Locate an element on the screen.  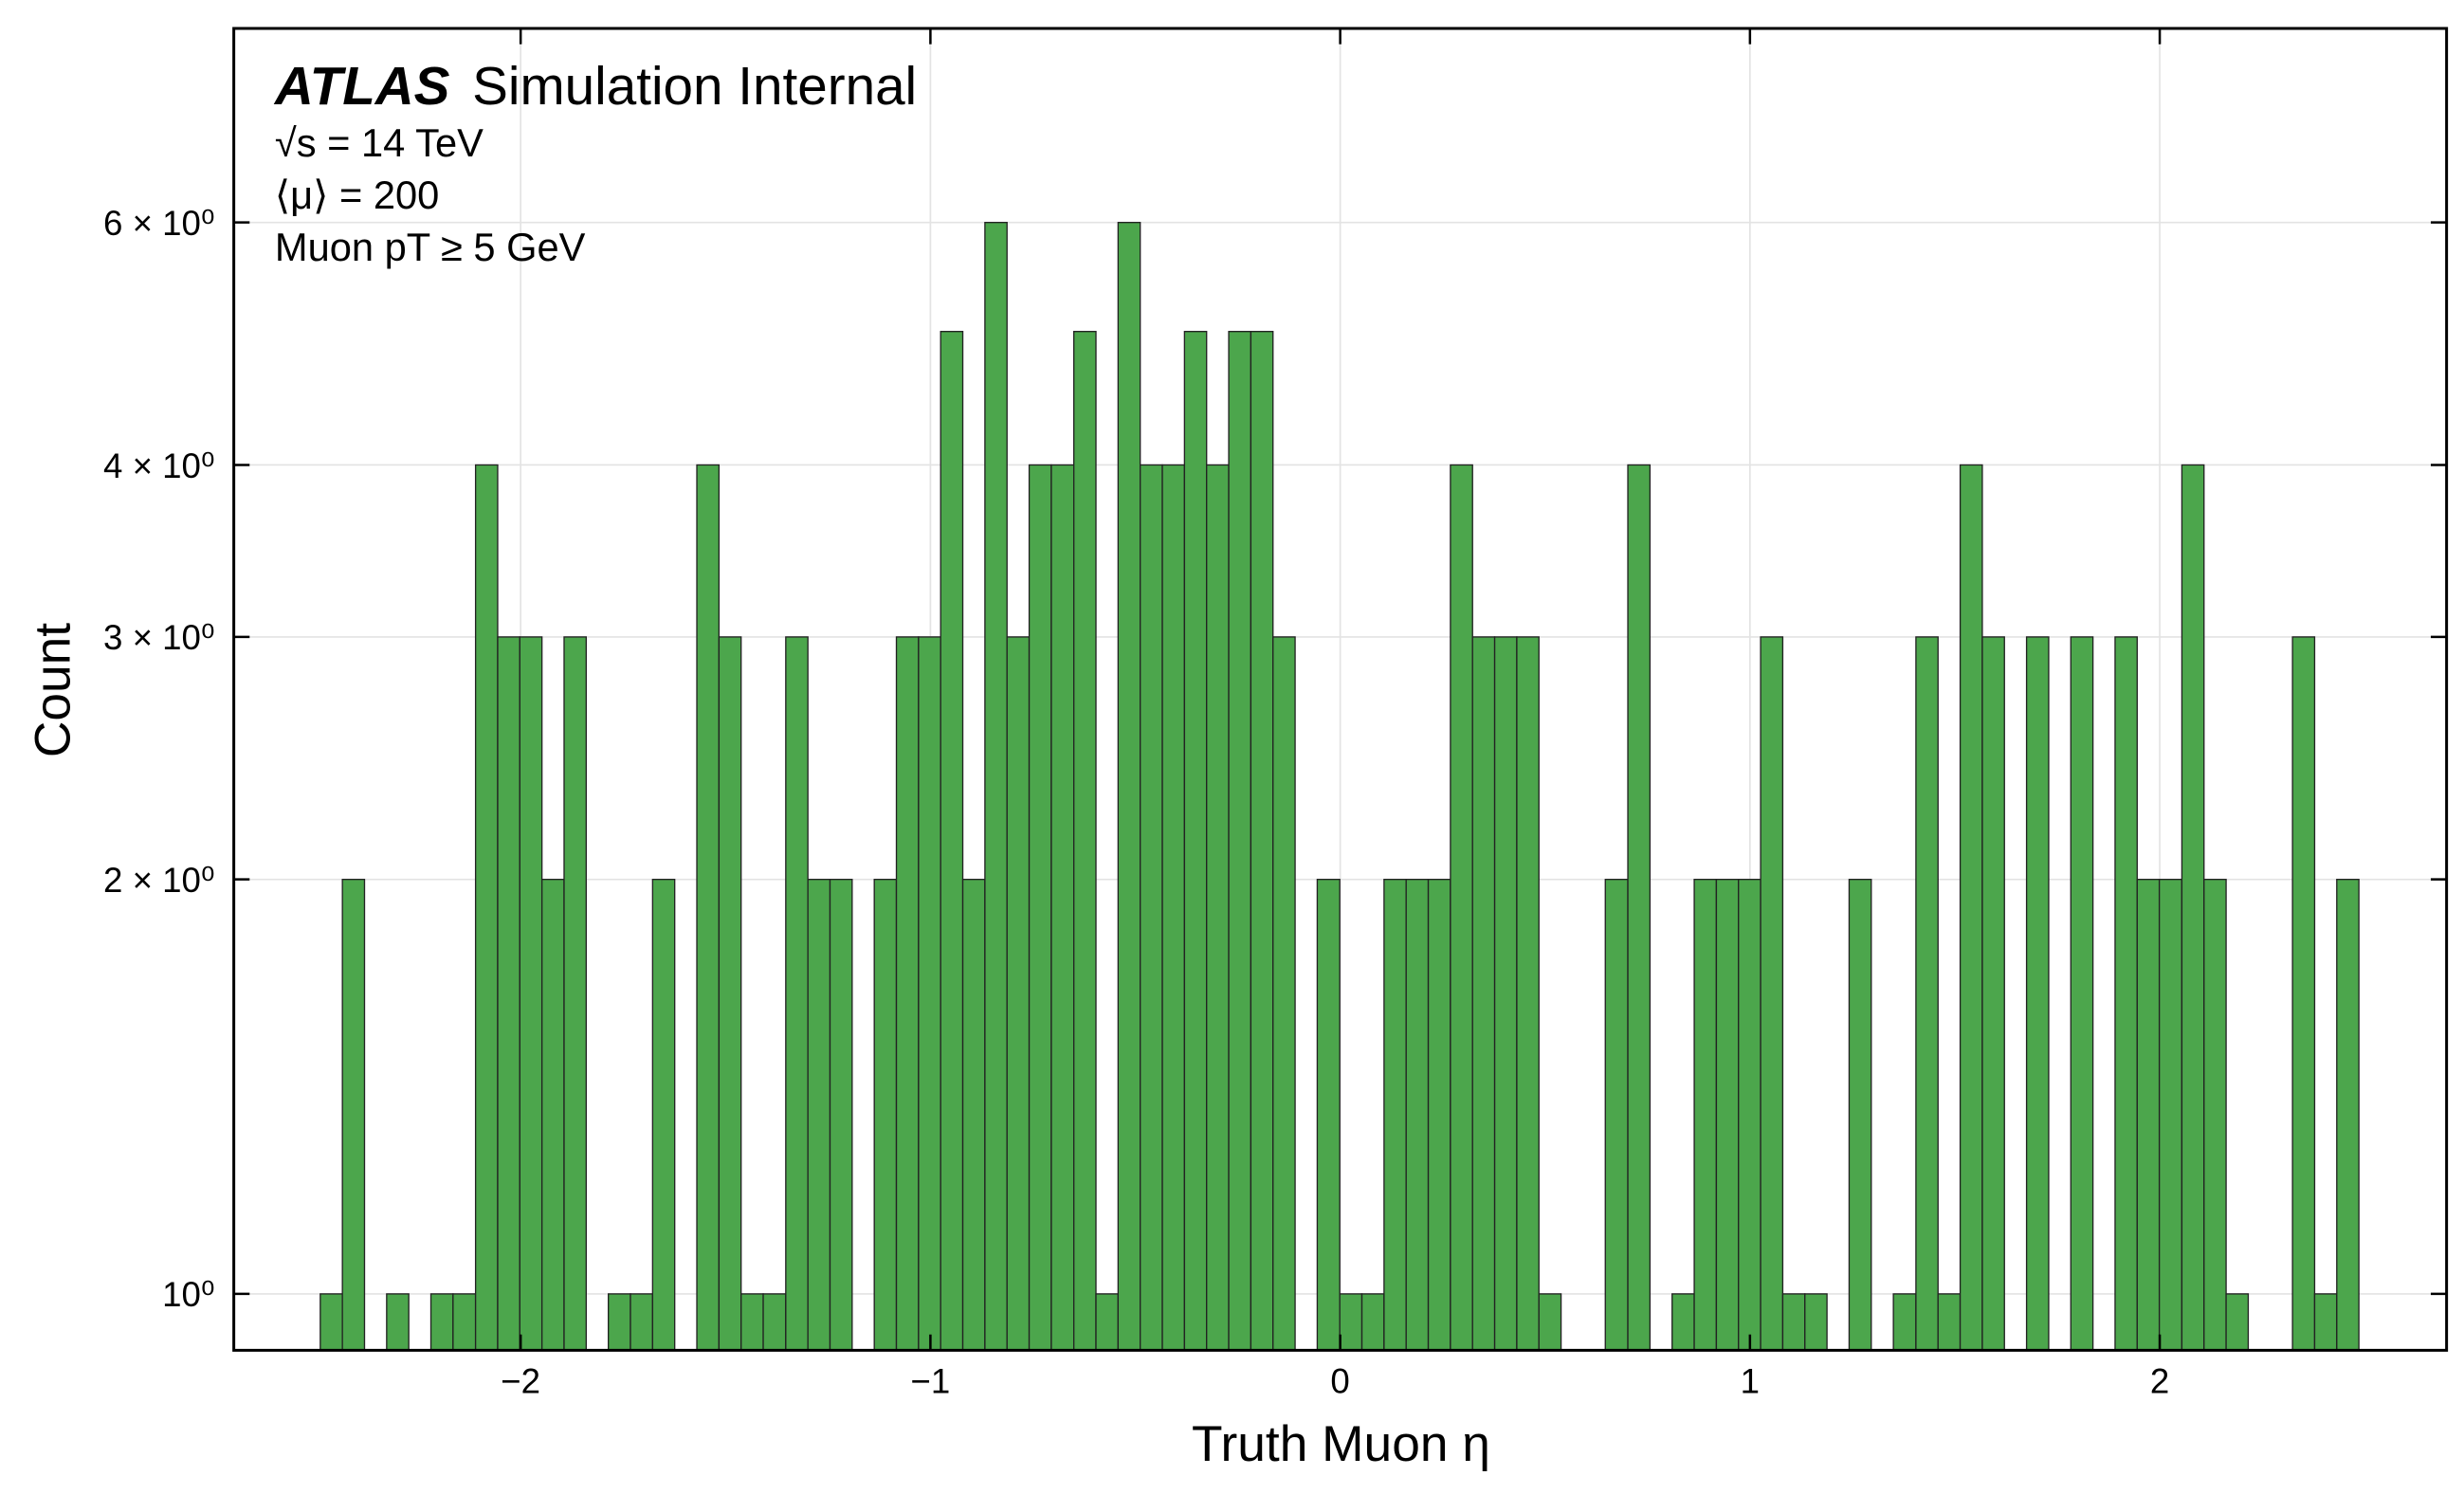
energy-label: √s = 14 TeV is located at coordinates (380, 142).